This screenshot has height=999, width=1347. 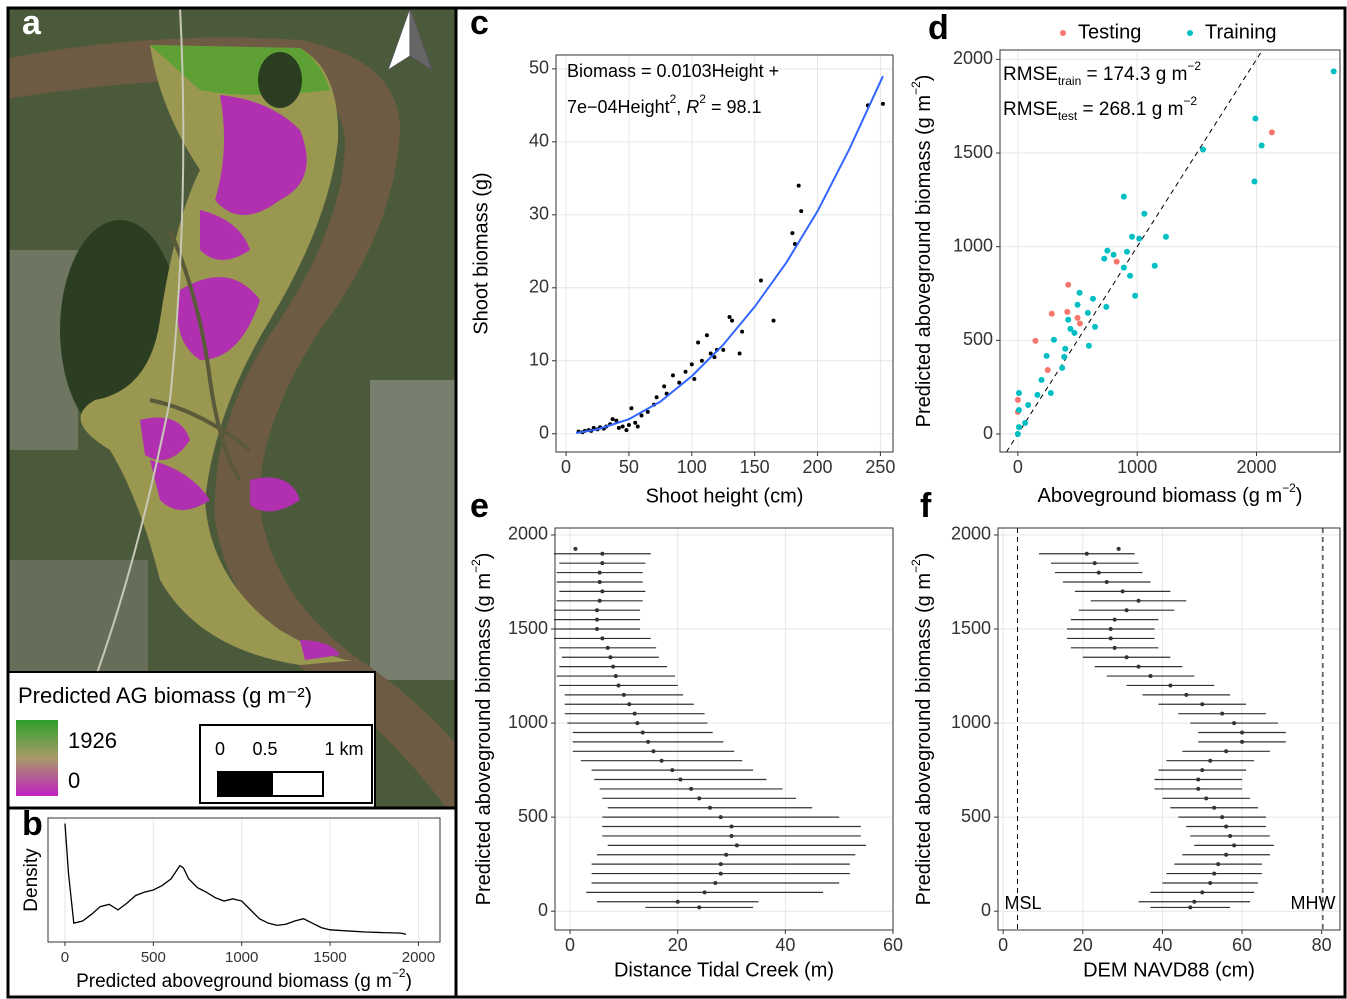 I want to click on x-axis-title-part: ), so click(x=409, y=981).